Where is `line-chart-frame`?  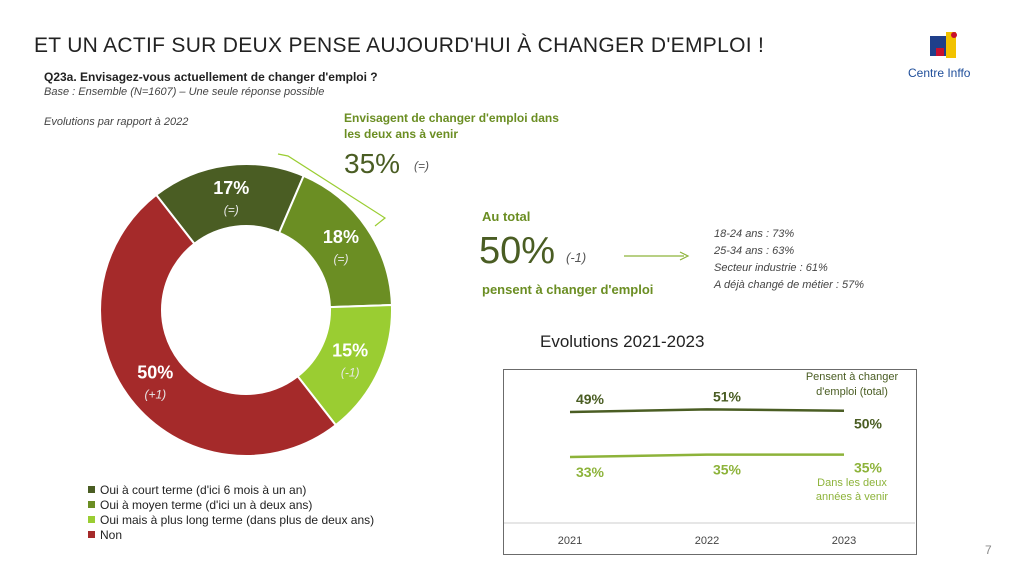 line-chart-frame is located at coordinates (710, 462).